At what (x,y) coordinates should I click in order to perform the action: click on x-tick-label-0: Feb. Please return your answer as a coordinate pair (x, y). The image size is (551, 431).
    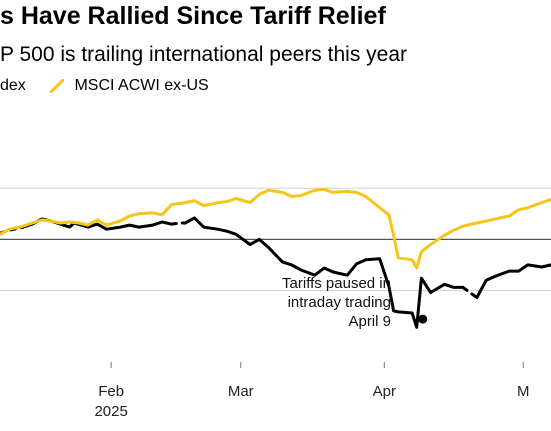
    Looking at the image, I should click on (111, 391).